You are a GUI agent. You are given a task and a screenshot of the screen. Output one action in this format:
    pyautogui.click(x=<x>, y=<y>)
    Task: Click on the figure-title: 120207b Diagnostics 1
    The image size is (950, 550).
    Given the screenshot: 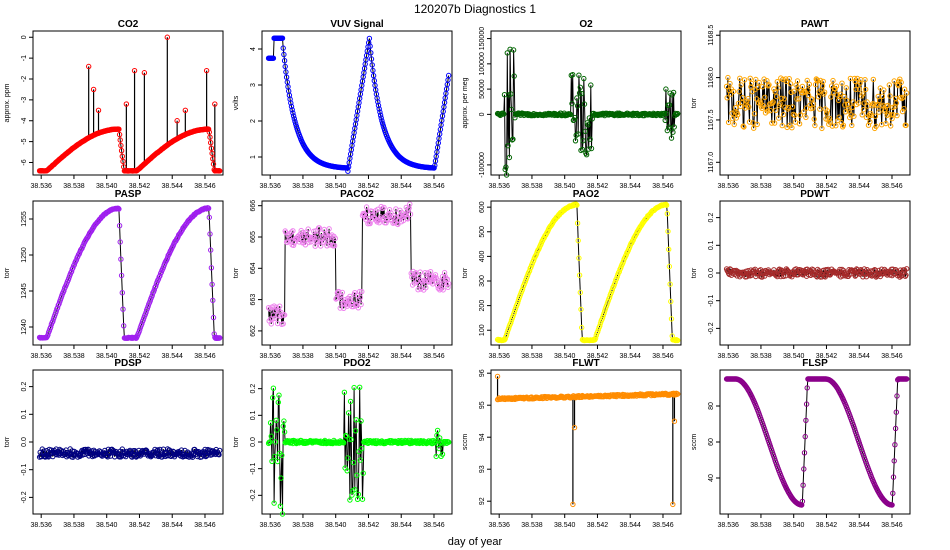 What is the action you would take?
    pyautogui.click(x=475, y=9)
    